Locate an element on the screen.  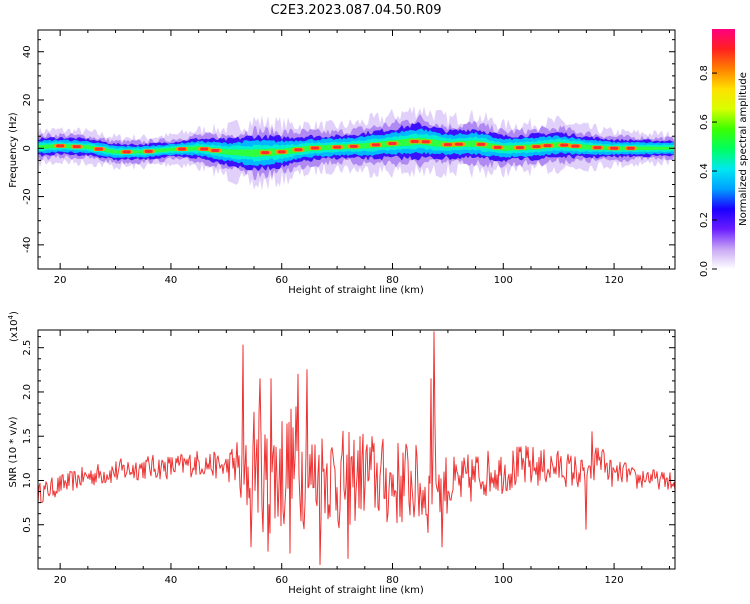
spectrogram-xtick-label: 80 is located at coordinates (392, 280).